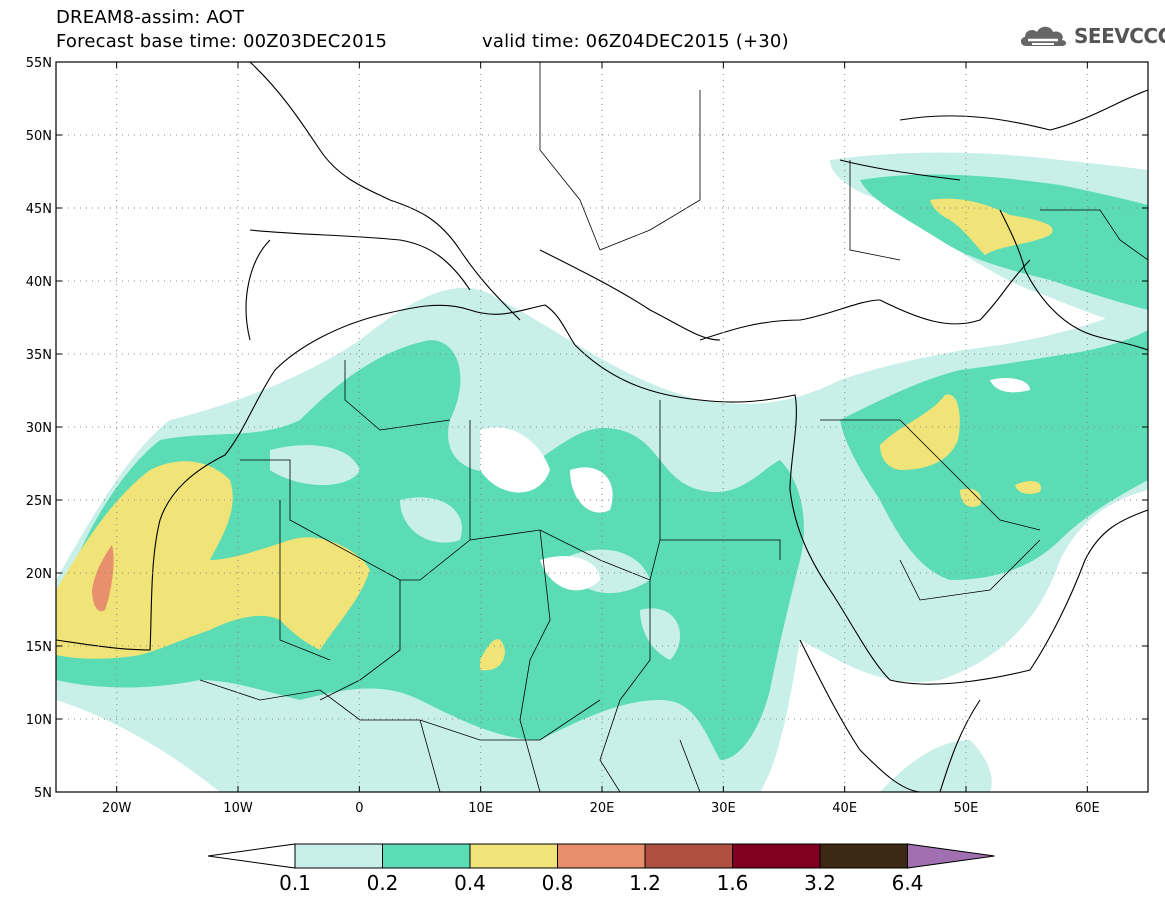 The height and width of the screenshot is (905, 1165). What do you see at coordinates (238, 808) in the screenshot?
I see `lon-label: 10W` at bounding box center [238, 808].